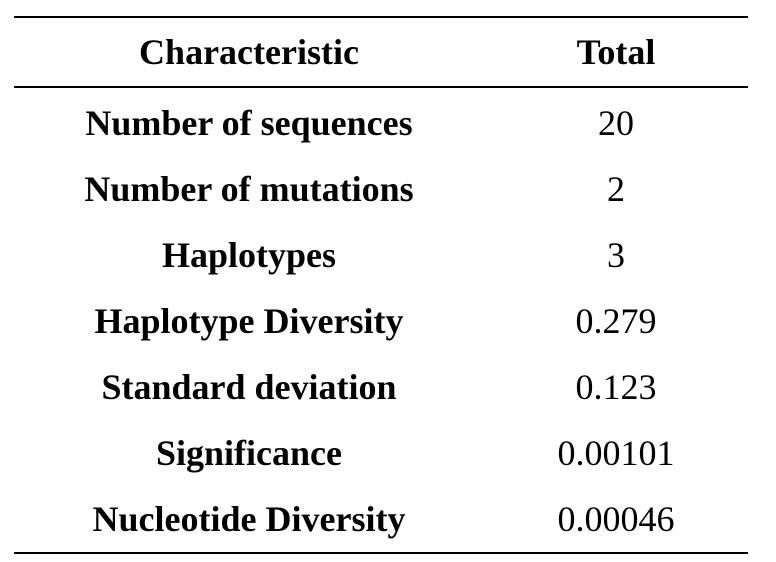 The height and width of the screenshot is (562, 776). Describe the element at coordinates (616, 519) in the screenshot. I see `row-value: 0.00046` at that location.